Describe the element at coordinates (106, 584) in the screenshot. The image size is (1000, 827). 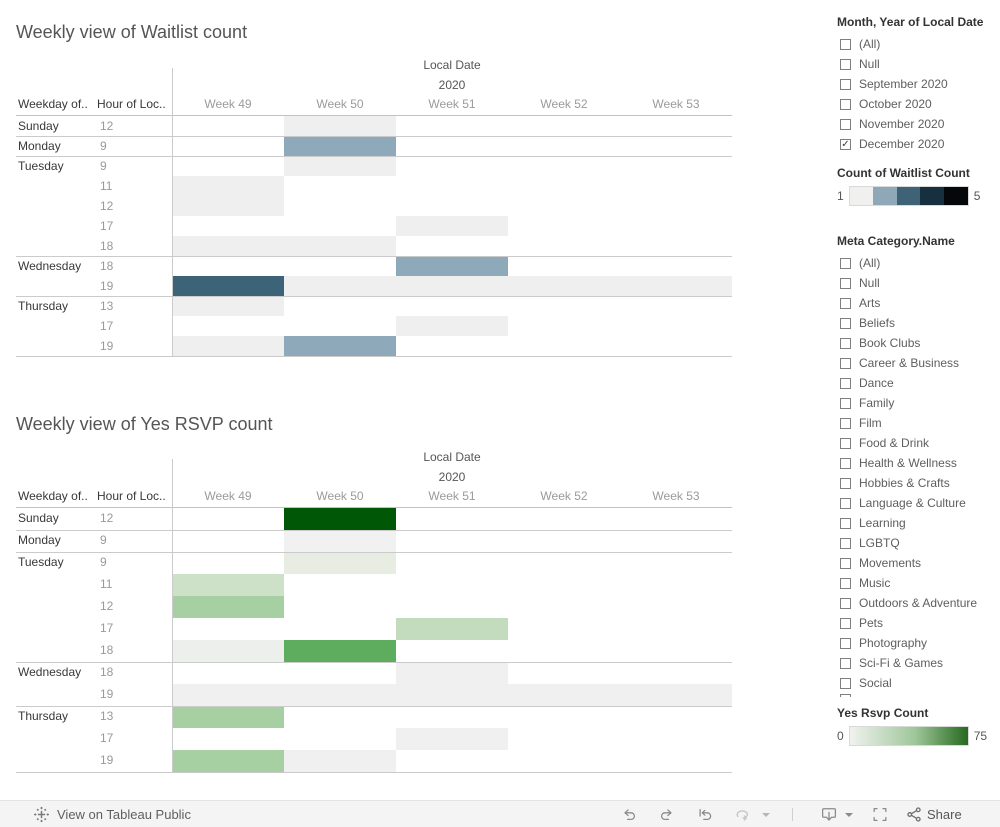
I see `hour-label: 11` at that location.